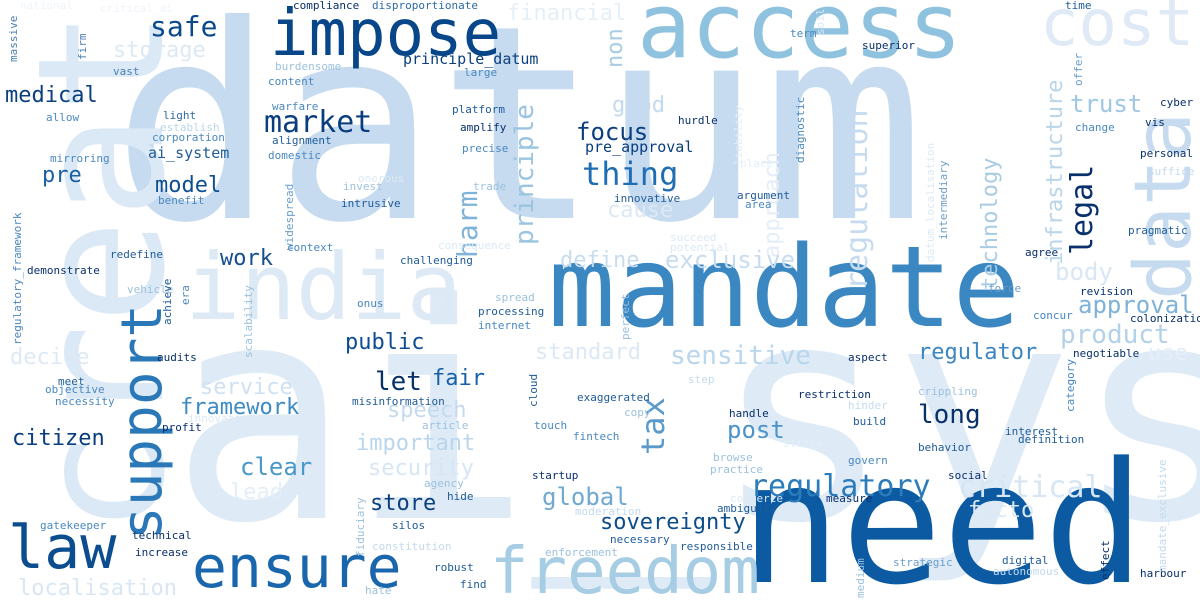 This screenshot has width=1200, height=600. What do you see at coordinates (533, 390) in the screenshot?
I see `word: cloud` at bounding box center [533, 390].